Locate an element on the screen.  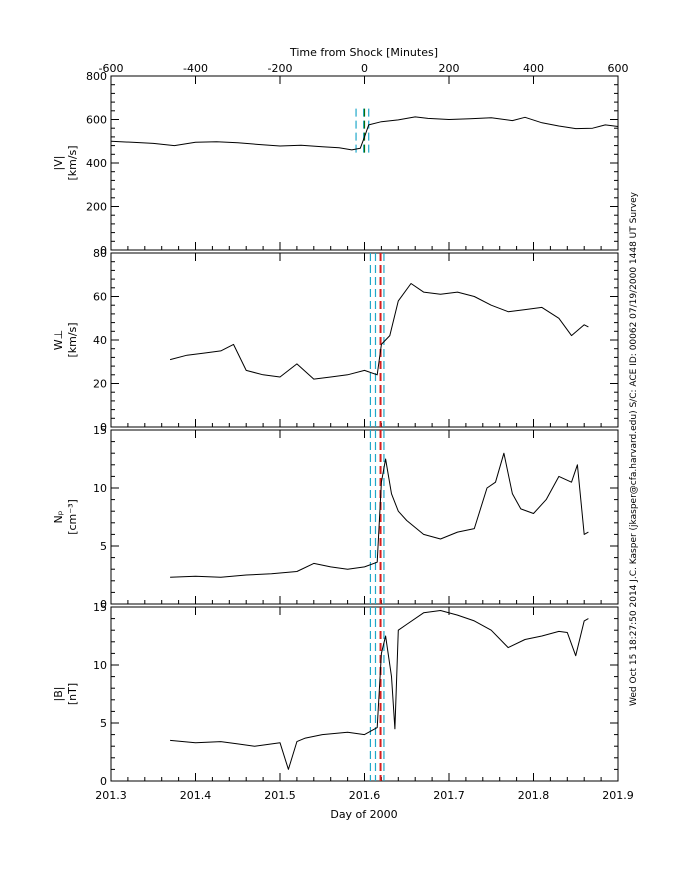
top-x-tick-label: 600 is located at coordinates (618, 68).